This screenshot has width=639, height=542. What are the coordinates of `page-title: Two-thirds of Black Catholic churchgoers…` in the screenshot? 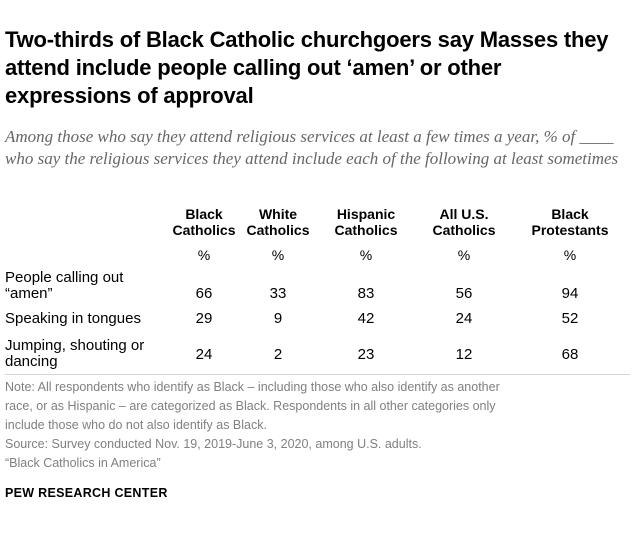 It's located at (307, 67).